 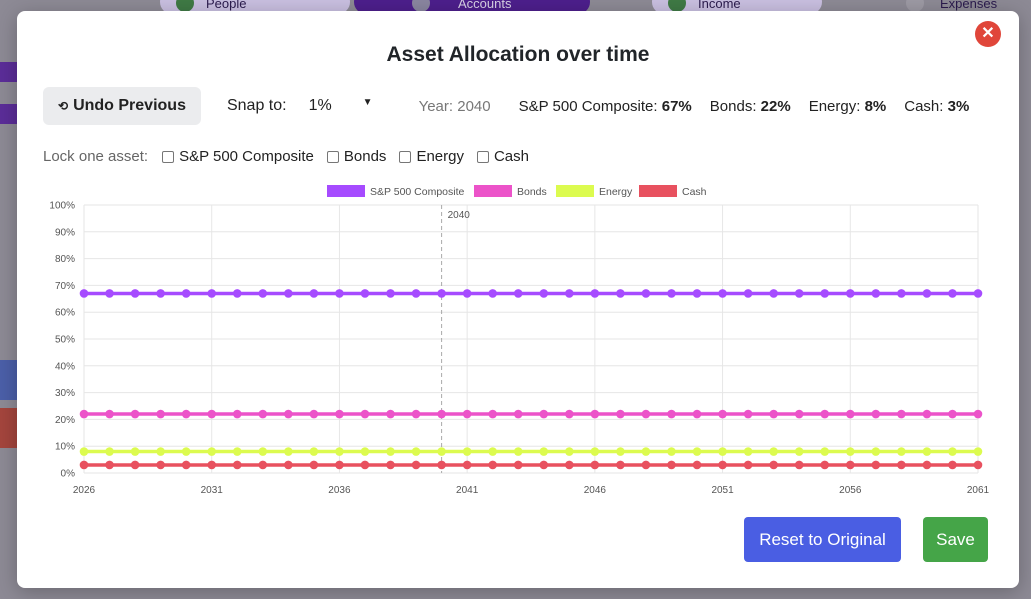 I want to click on lock-bonds-checkbox: Bonds, so click(x=356, y=156).